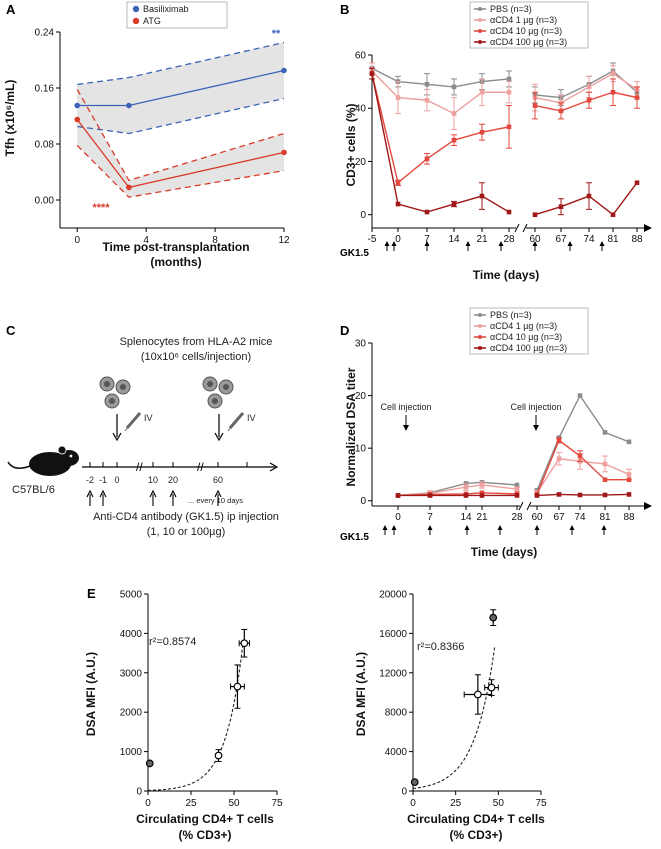 This screenshot has width=661, height=849. I want to click on panel-a-plot: 0.00 0.08 0.16 0.24 0 4 8 12, so click(162, 137).